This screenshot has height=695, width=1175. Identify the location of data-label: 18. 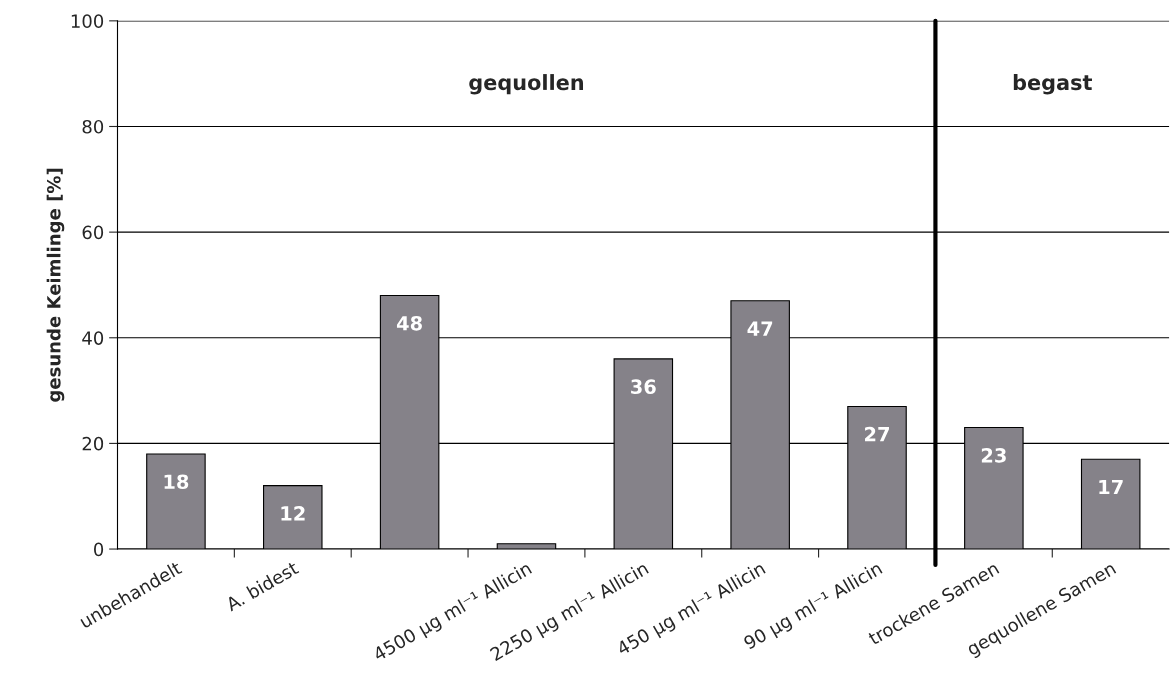
(176, 482).